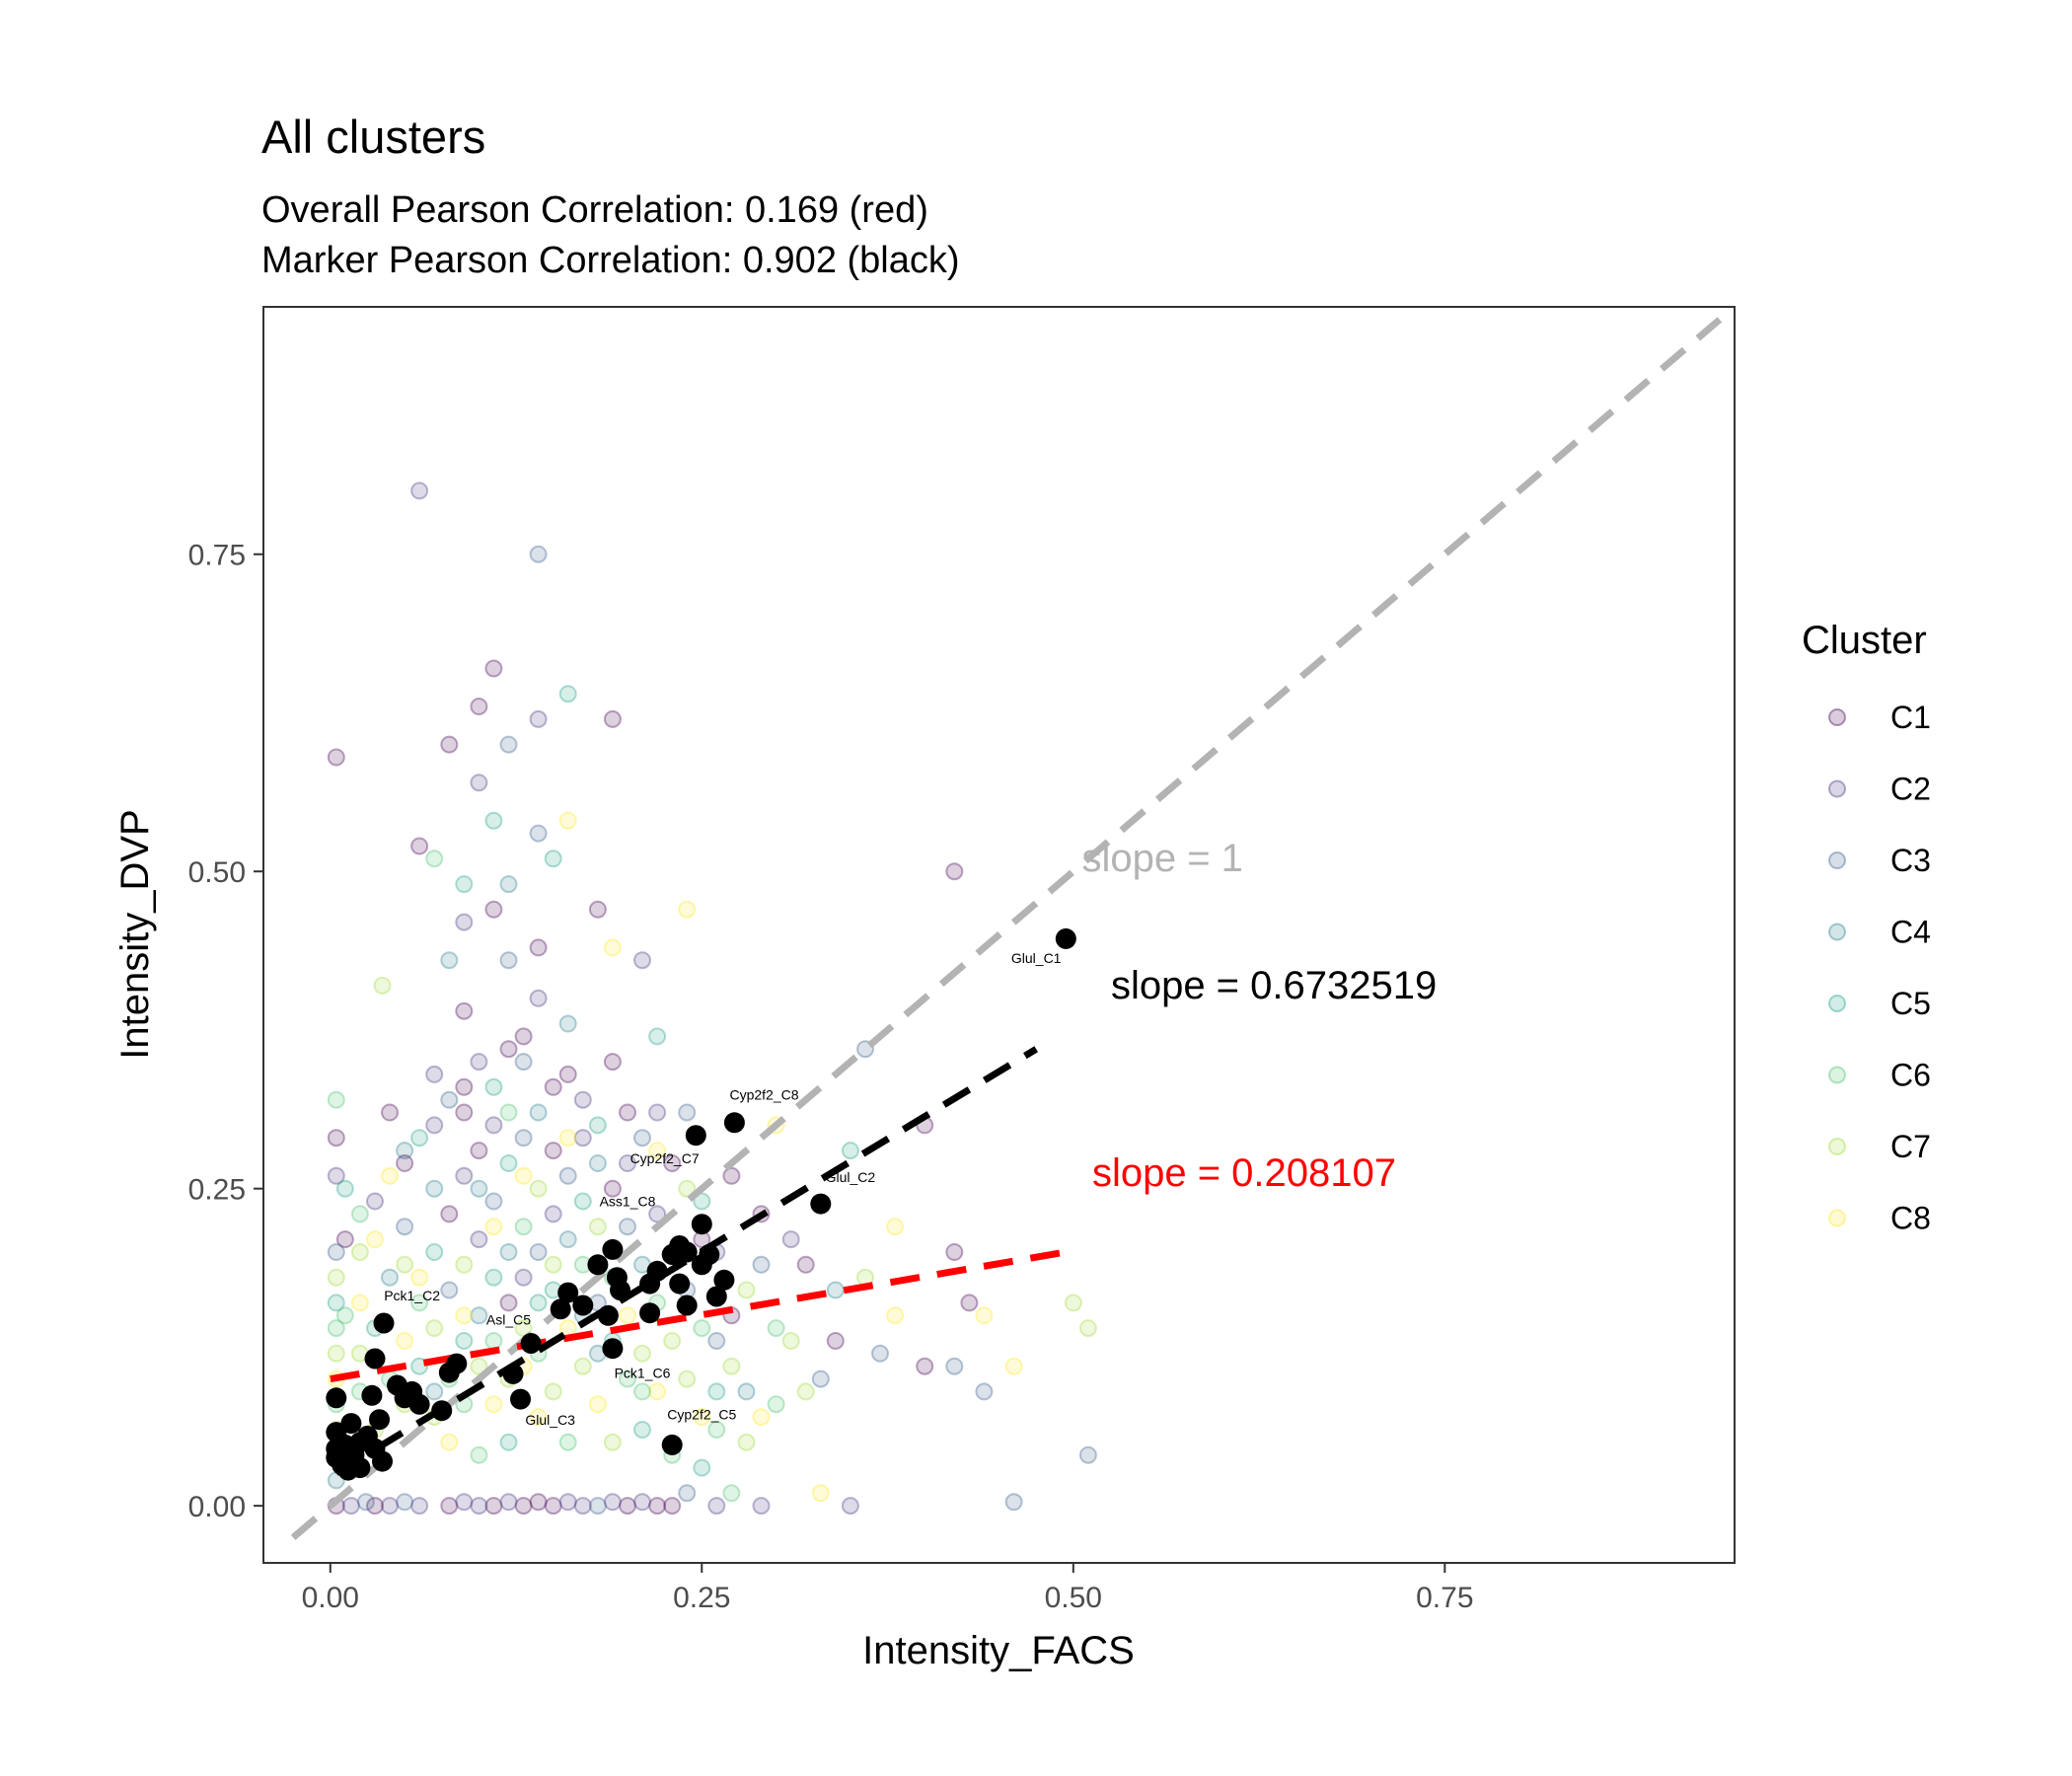  What do you see at coordinates (1880, 968) in the screenshot?
I see `legend-entries: C1 C2 C3 C4 C5 C6 C7 C8` at bounding box center [1880, 968].